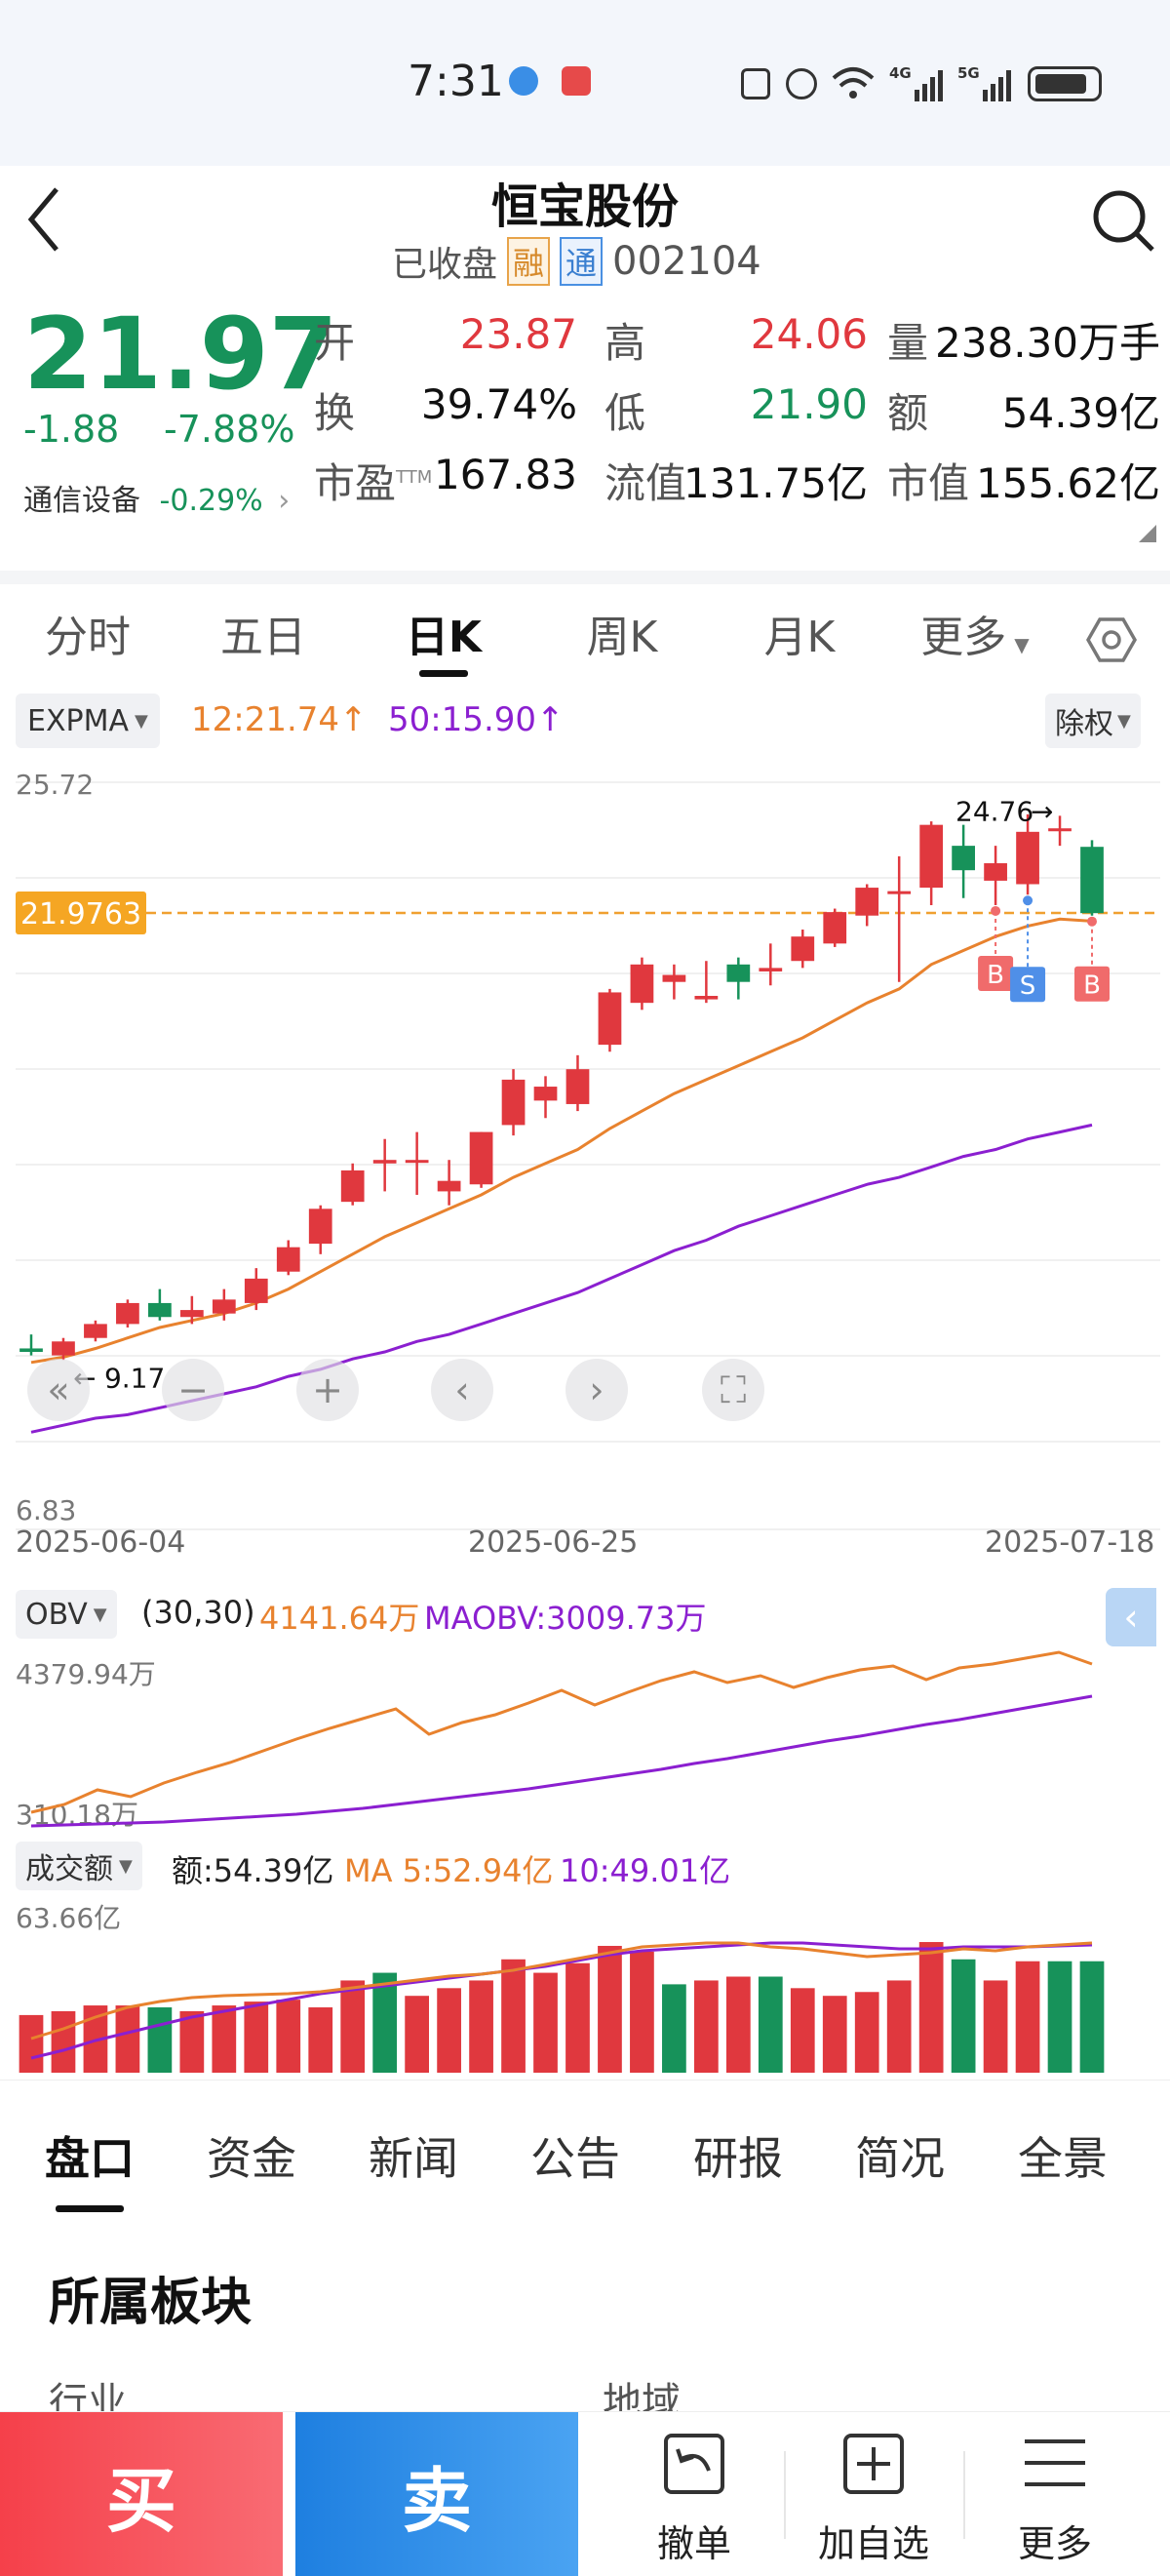 This screenshot has height=2576, width=1170. Describe the element at coordinates (156, 497) in the screenshot. I see `sector-link: 通信设备 -0.29% ›` at that location.